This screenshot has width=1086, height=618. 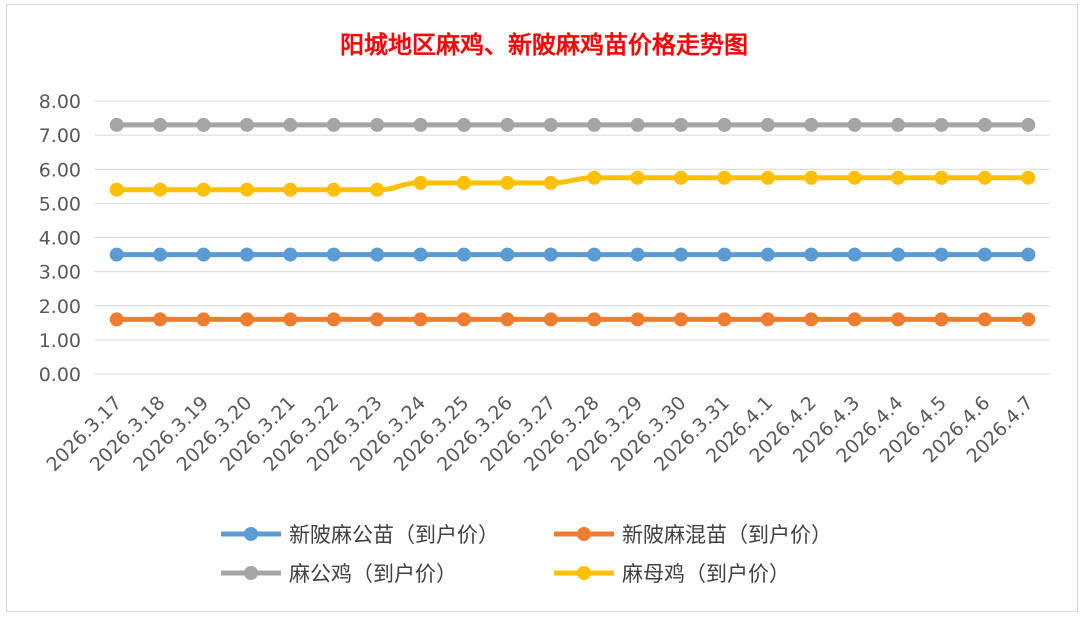 I want to click on legend-label: 麻公鸡（到户价）, so click(x=373, y=574).